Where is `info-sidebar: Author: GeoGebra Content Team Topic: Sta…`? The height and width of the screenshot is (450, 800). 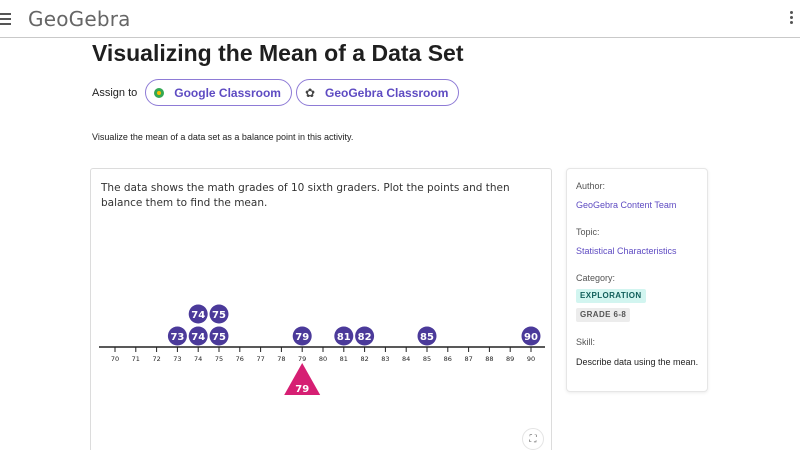
info-sidebar: Author: GeoGebra Content Team Topic: Sta… is located at coordinates (637, 280).